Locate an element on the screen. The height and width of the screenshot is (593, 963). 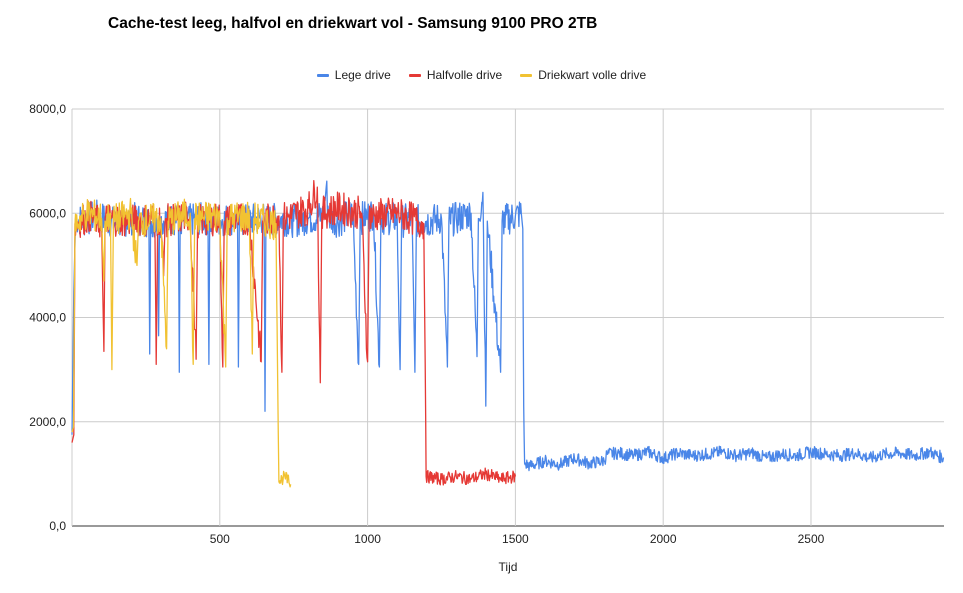
x-tick-label: 1000 is located at coordinates (367, 539).